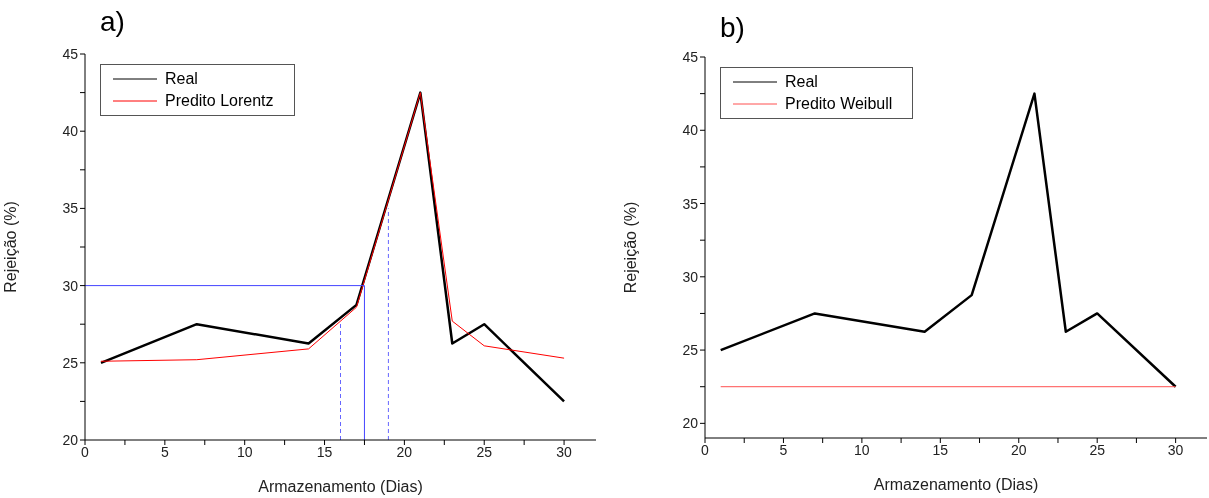 The width and height of the screenshot is (1209, 498). Describe the element at coordinates (219, 101) in the screenshot. I see `legend-label: Predito Lorentz` at that location.